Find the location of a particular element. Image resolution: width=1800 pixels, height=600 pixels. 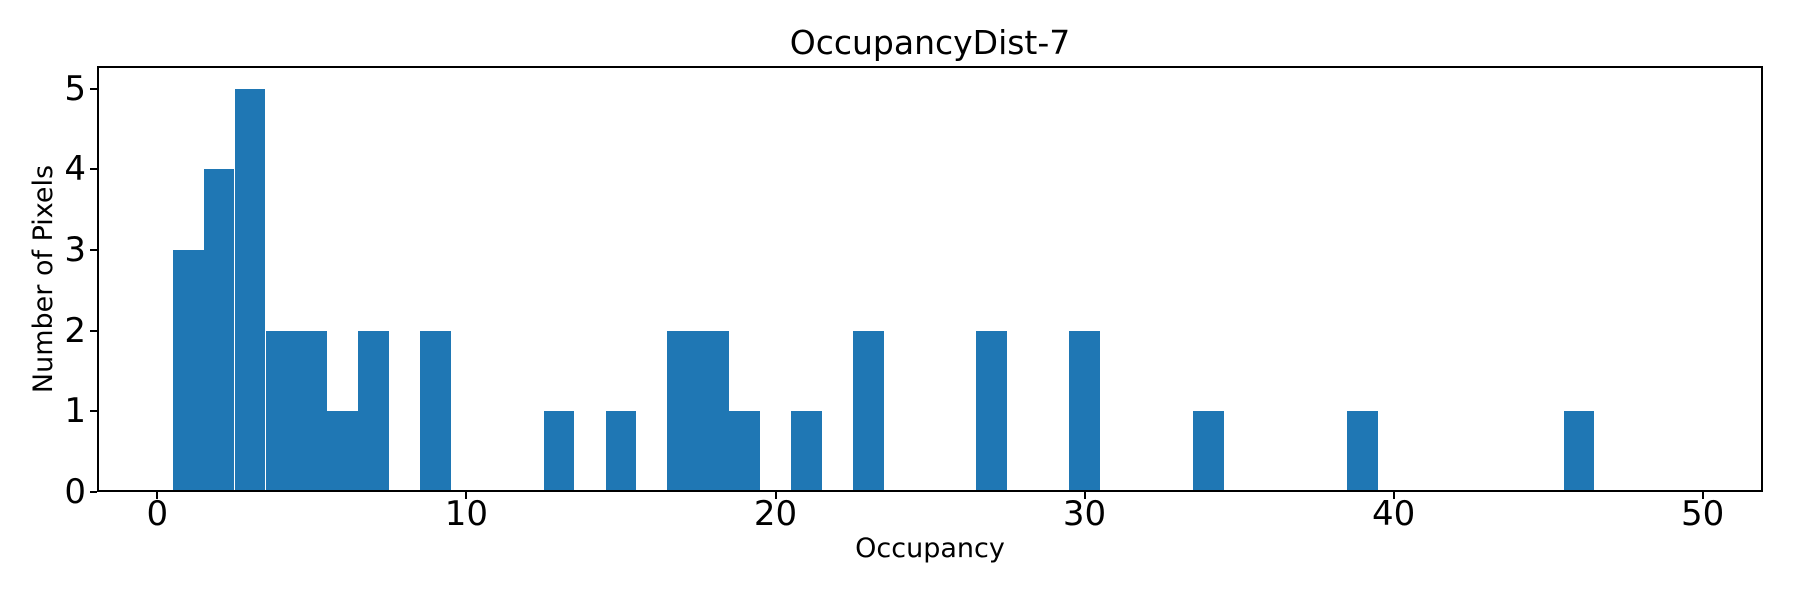

x-tick-label: 20 is located at coordinates (775, 514).